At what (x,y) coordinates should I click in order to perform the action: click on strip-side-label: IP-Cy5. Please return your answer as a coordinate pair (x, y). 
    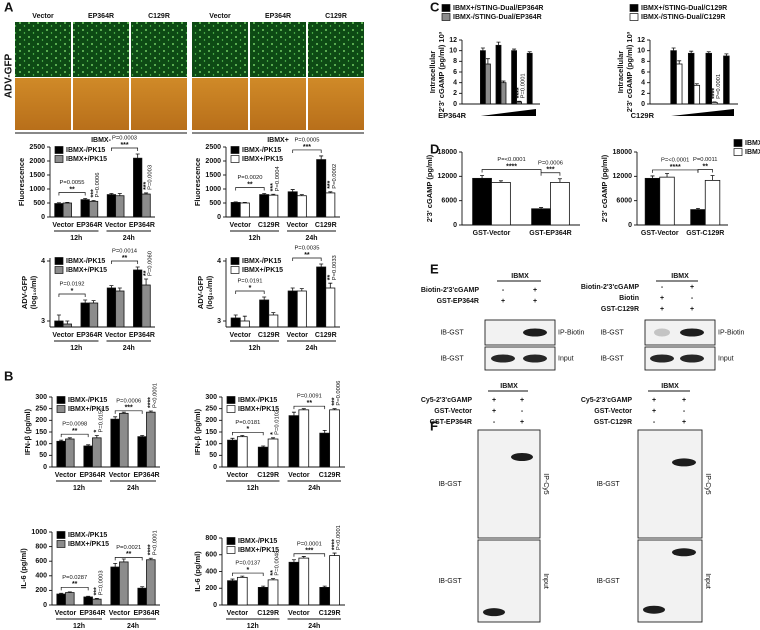
    Looking at the image, I should click on (707, 484).